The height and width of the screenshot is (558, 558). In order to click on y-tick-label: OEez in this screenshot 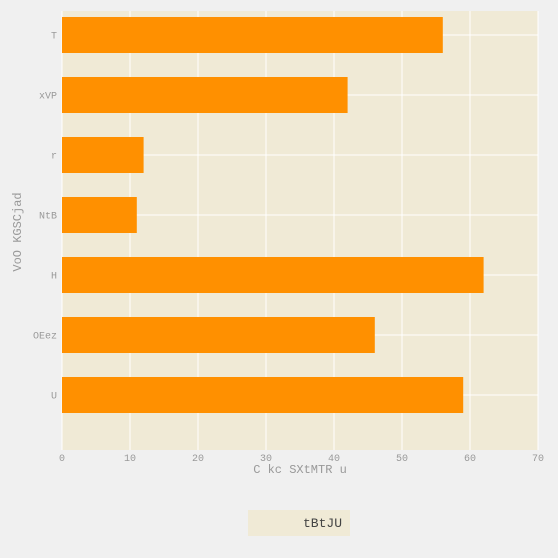, I will do `click(45, 337)`.